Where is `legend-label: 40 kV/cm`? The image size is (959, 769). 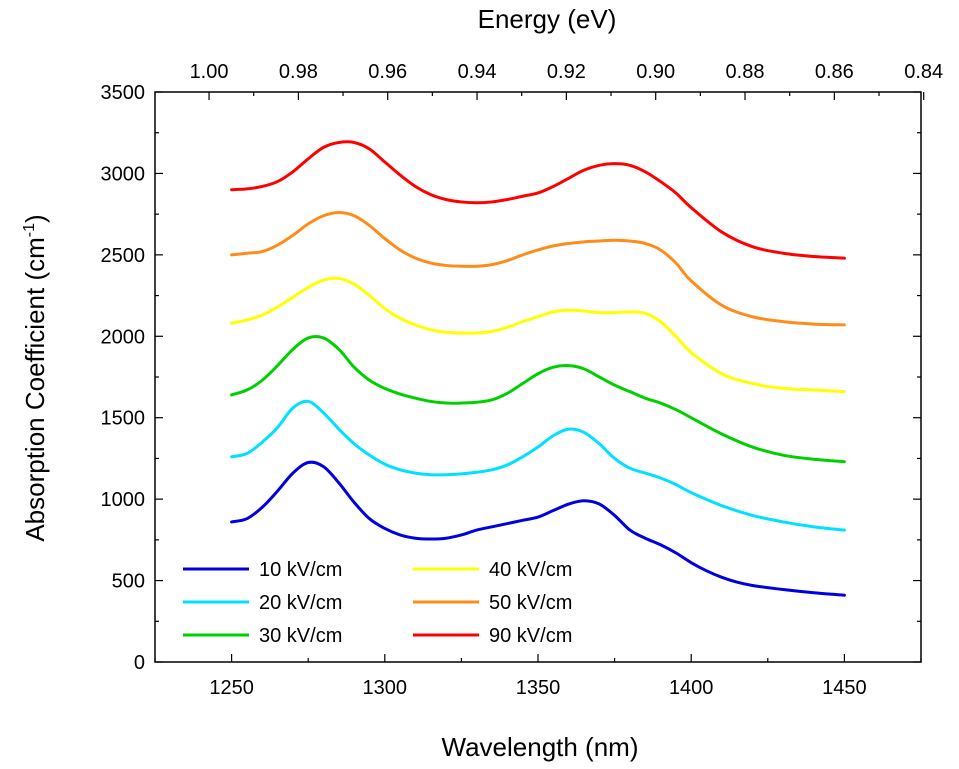
legend-label: 40 kV/cm is located at coordinates (530, 570).